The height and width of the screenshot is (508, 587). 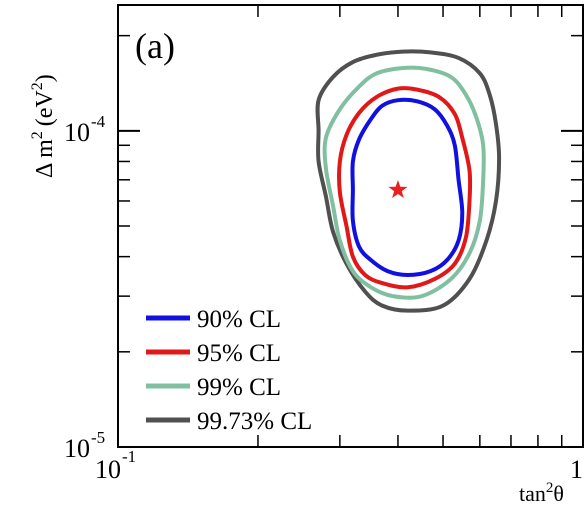 I want to click on best-fit-marker-layer, so click(x=398, y=189).